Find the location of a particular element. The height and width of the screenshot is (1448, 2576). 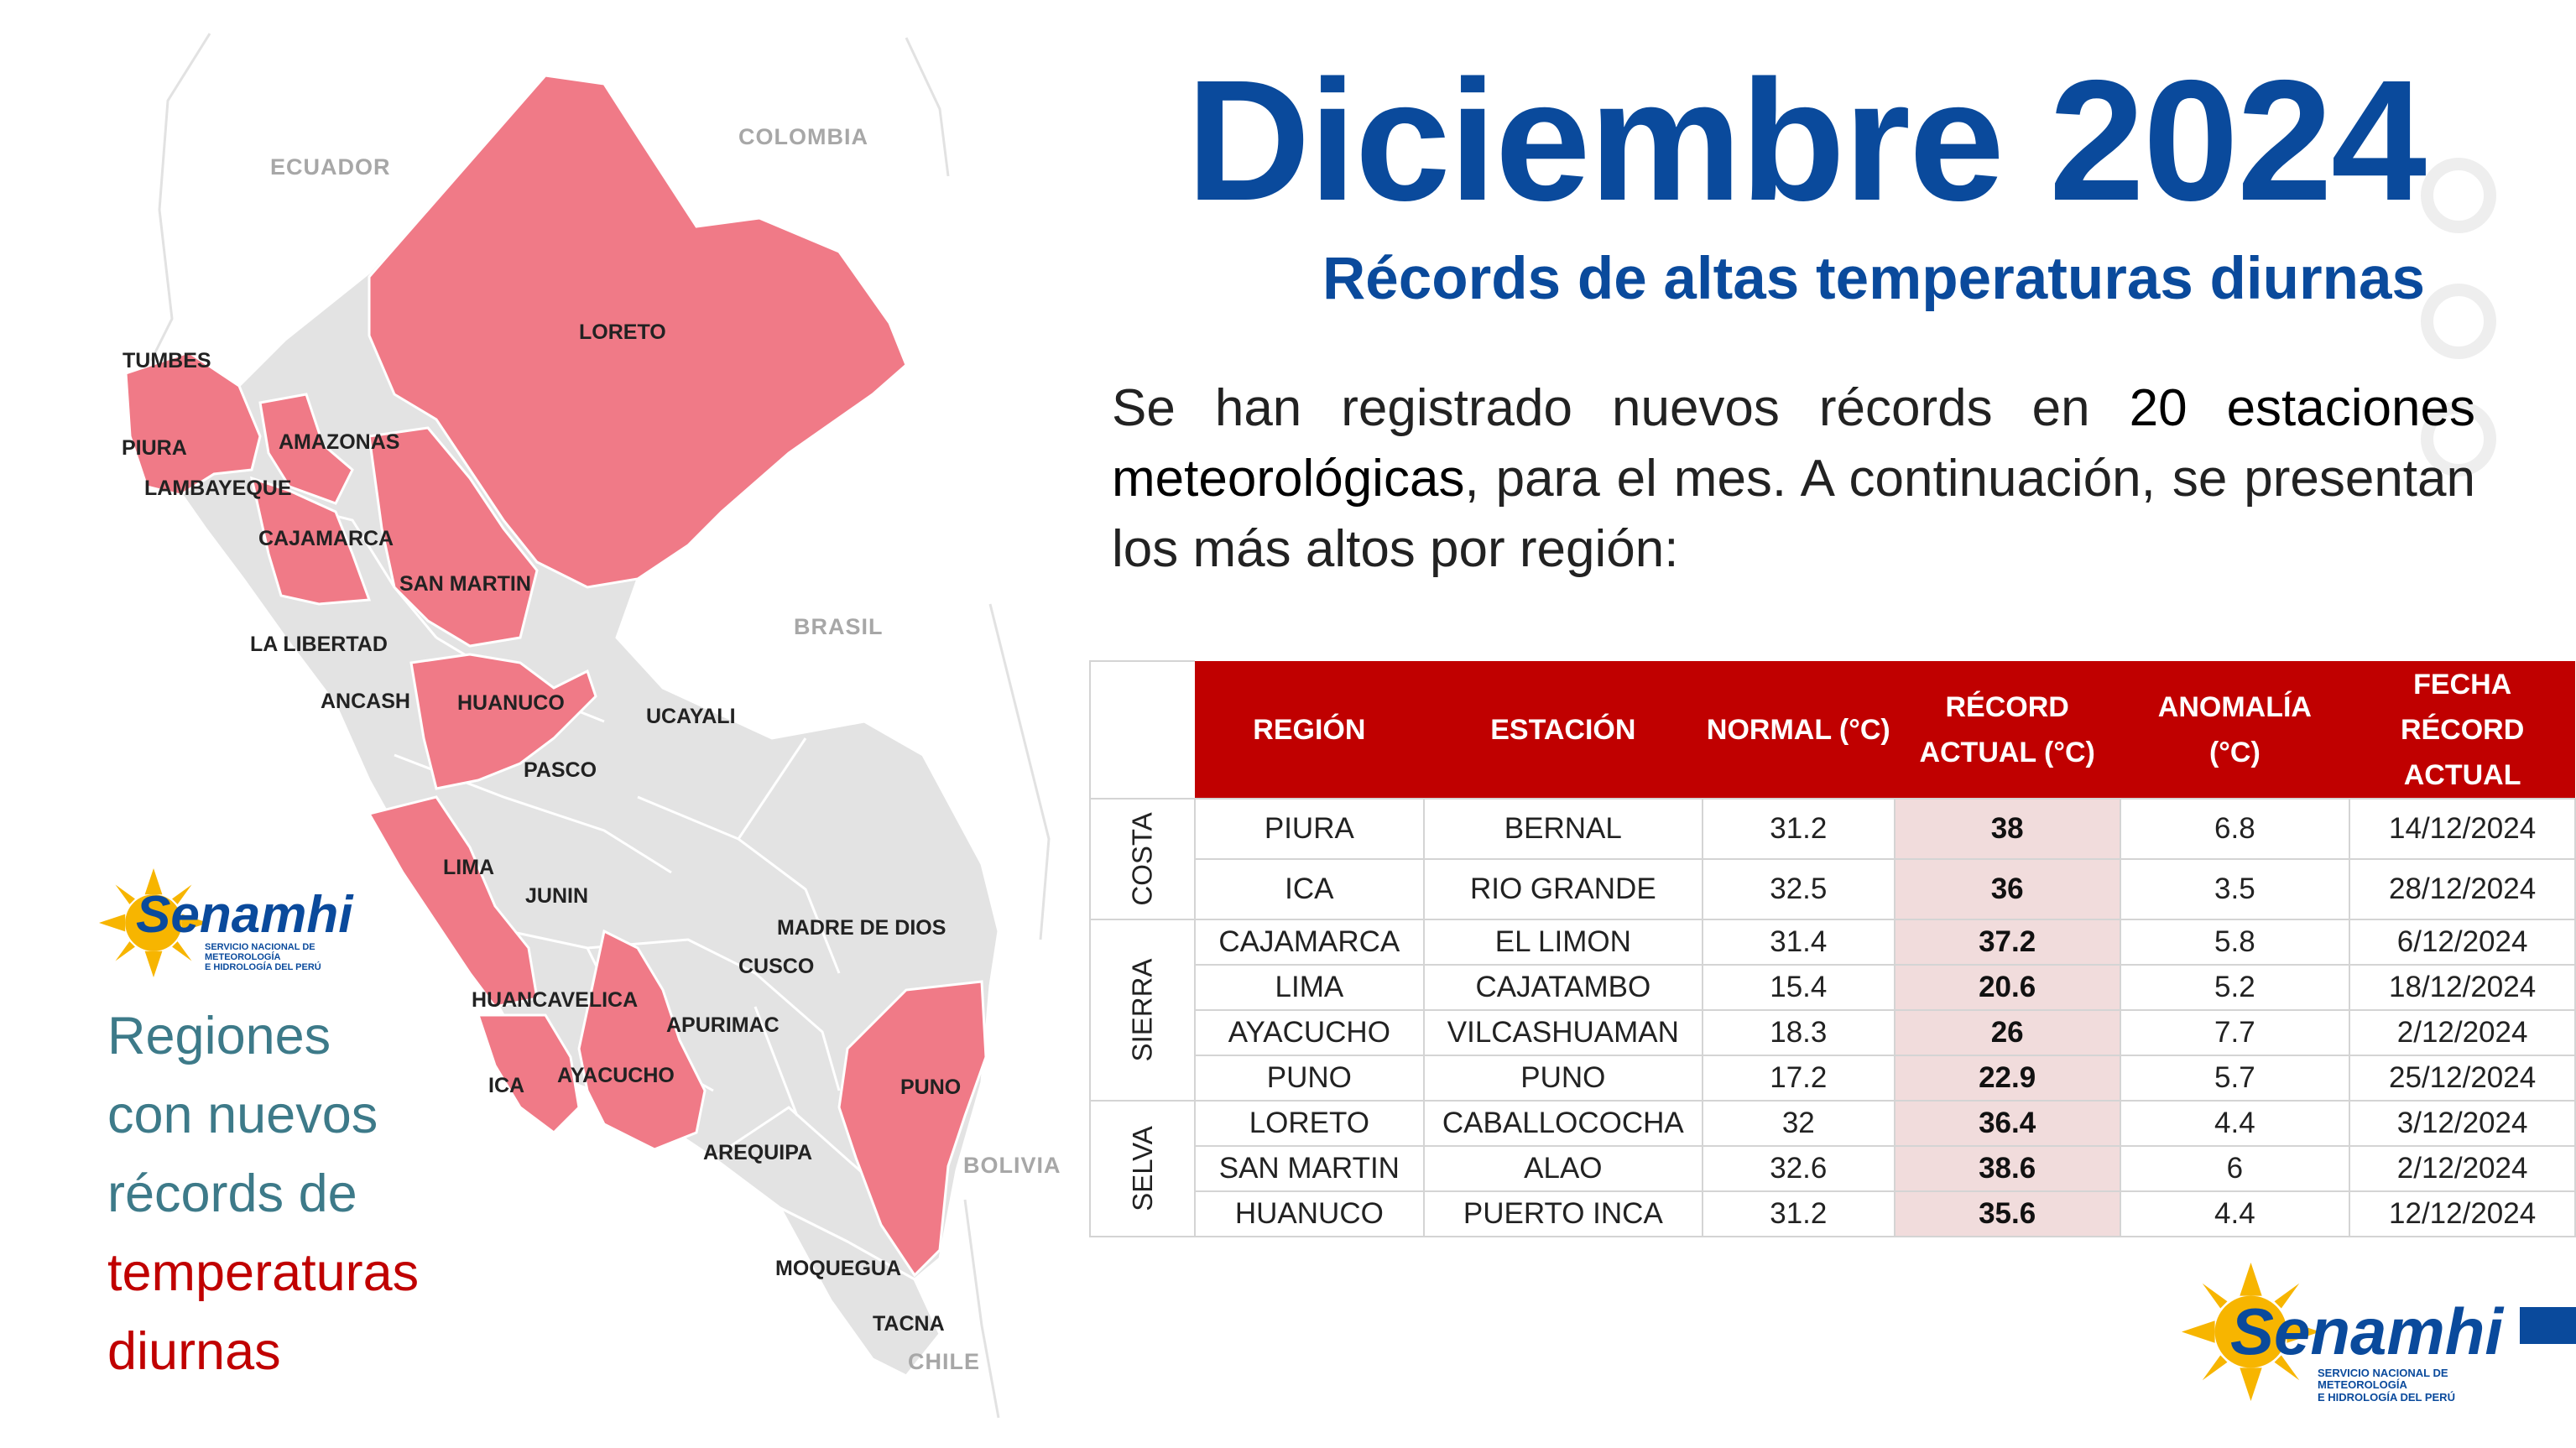

table-row: ICA RIO GRANDE 32.5 36 3.5 28/12/2024 is located at coordinates (1833, 889).